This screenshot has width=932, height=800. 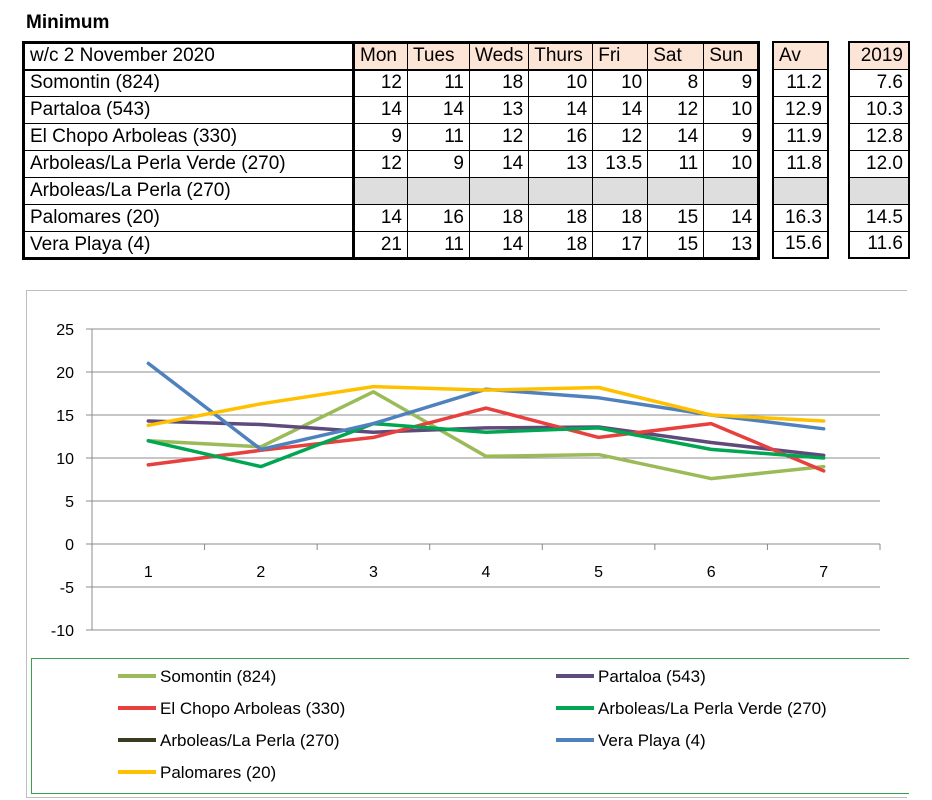 What do you see at coordinates (691, 709) in the screenshot?
I see `legend-item: Arboleas/La Perla Verde (270)` at bounding box center [691, 709].